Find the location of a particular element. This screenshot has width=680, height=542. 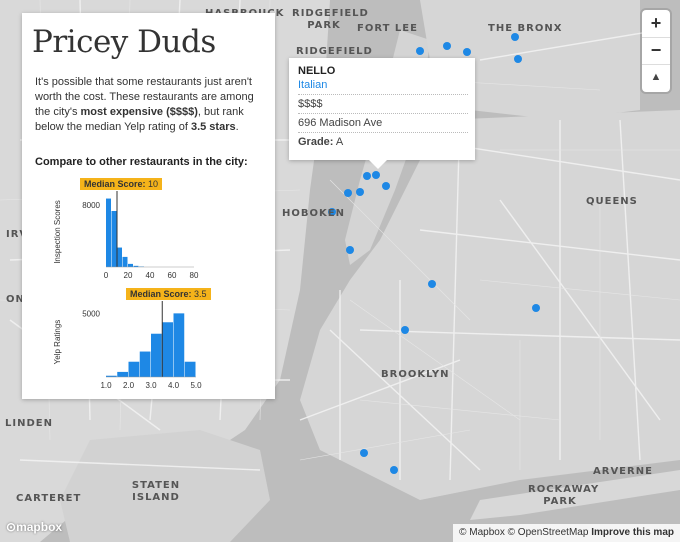

popup-cuisine: Italian is located at coordinates (383, 87).